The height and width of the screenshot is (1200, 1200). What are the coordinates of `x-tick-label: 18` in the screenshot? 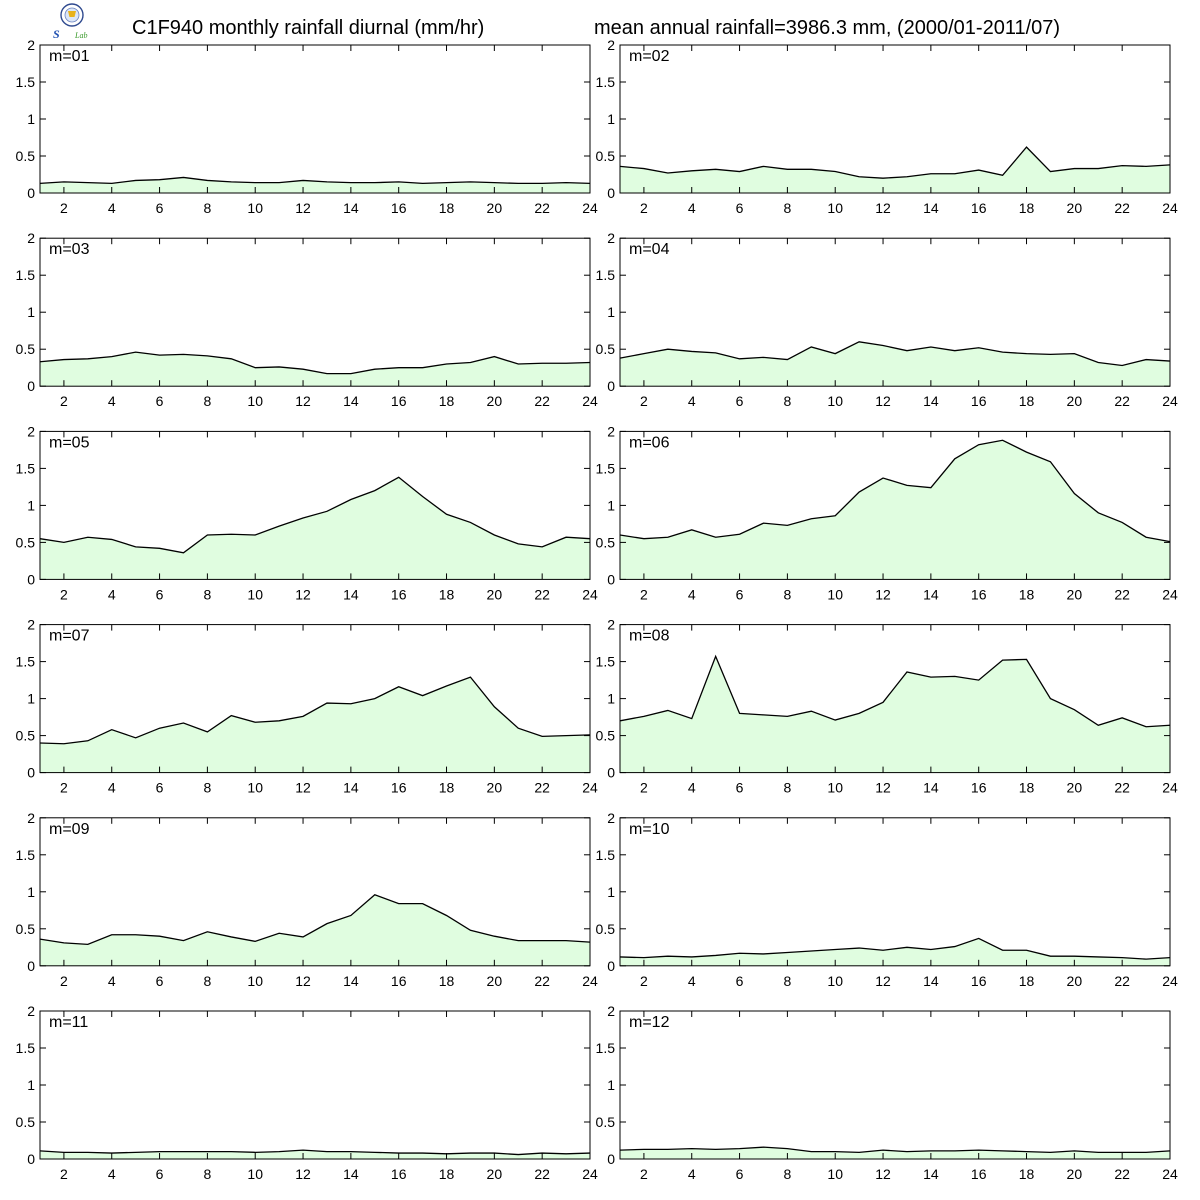 It's located at (447, 788).